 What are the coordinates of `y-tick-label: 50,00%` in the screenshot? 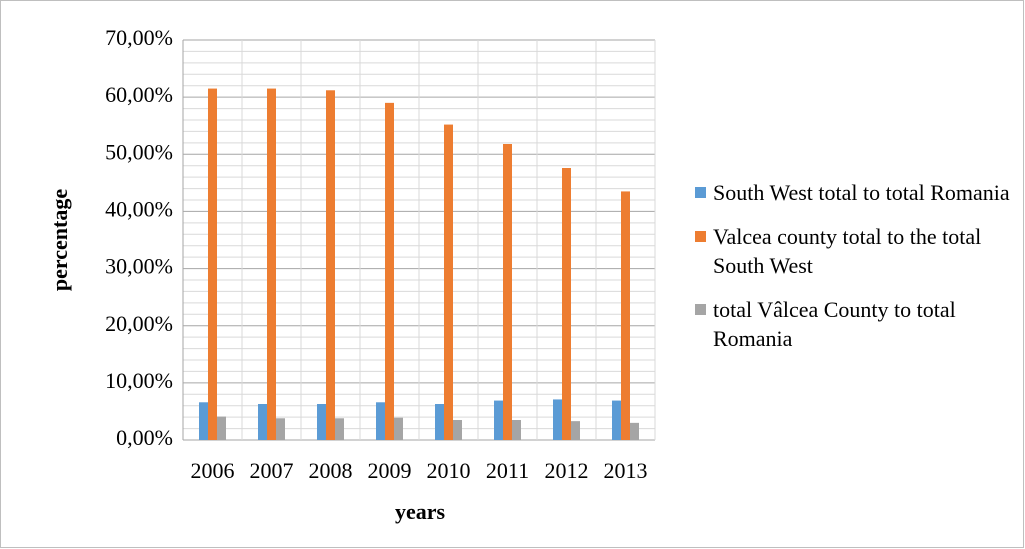 It's located at (139, 151).